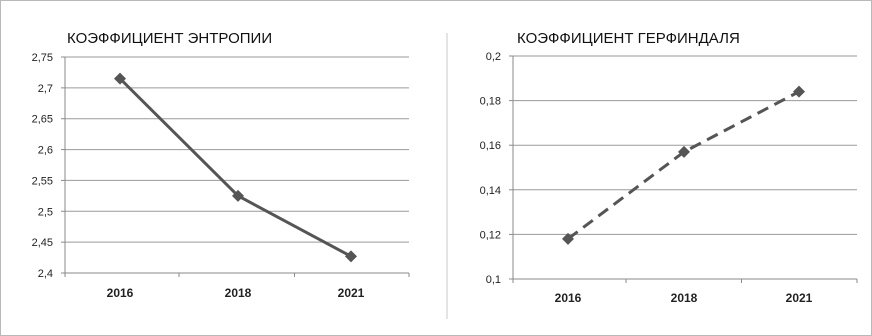 This screenshot has width=872, height=336. What do you see at coordinates (42, 58) in the screenshot?
I see `y-tick-label: 2,75` at bounding box center [42, 58].